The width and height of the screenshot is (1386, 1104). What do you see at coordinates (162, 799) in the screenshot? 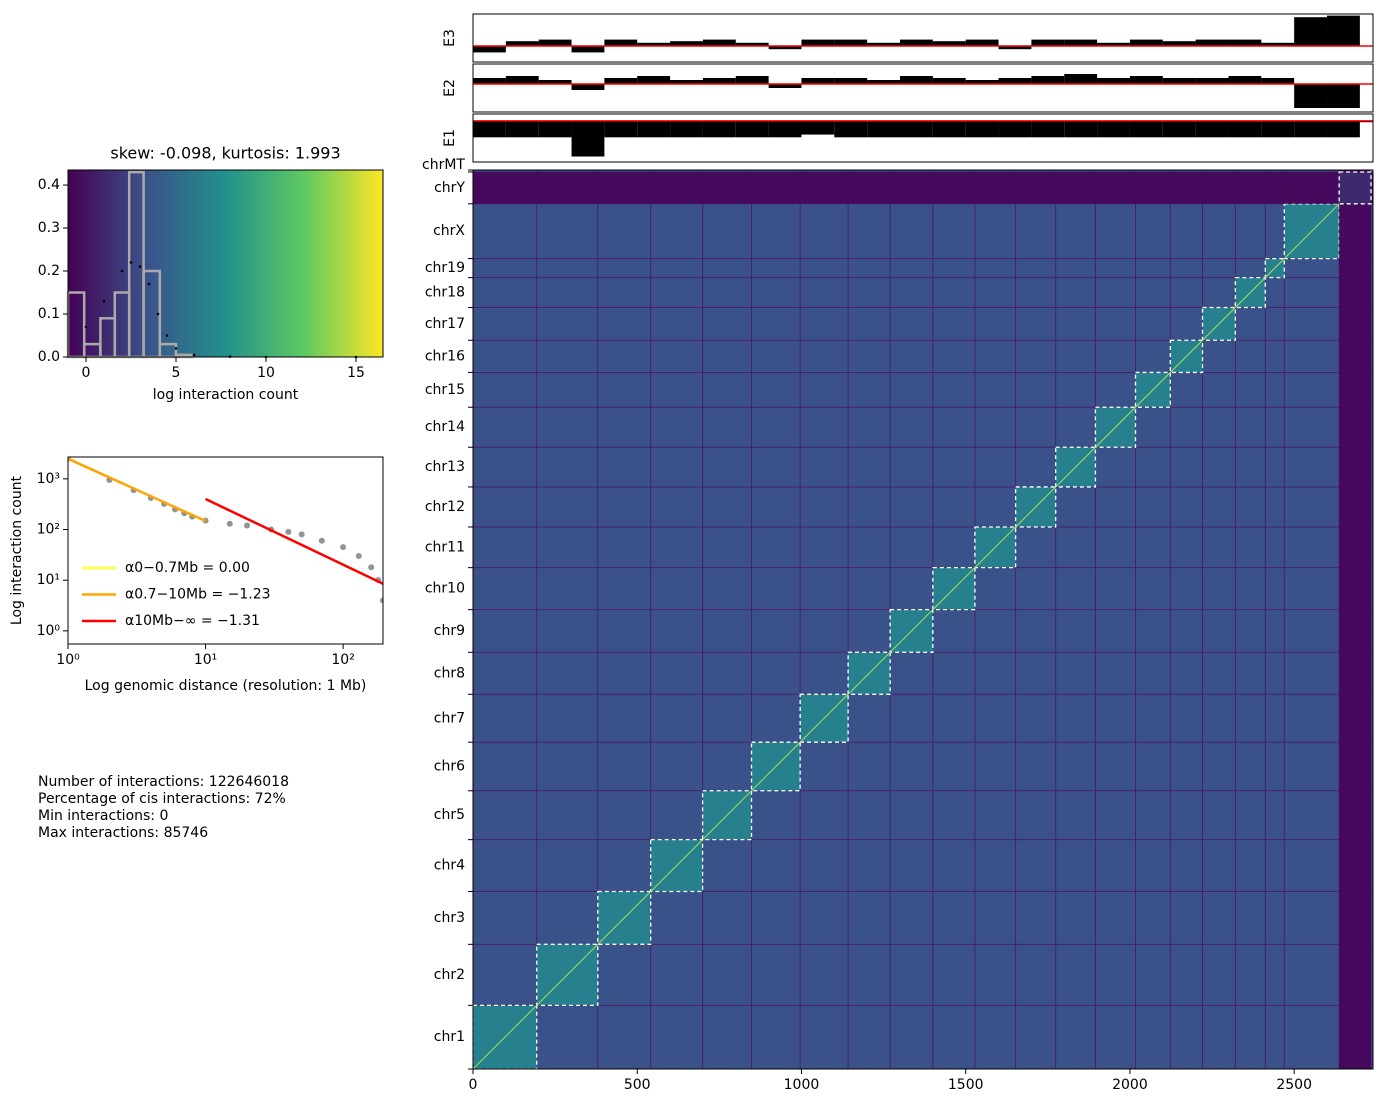
I see `stat-line: Percentage of cis interactions: 72%` at bounding box center [162, 799].